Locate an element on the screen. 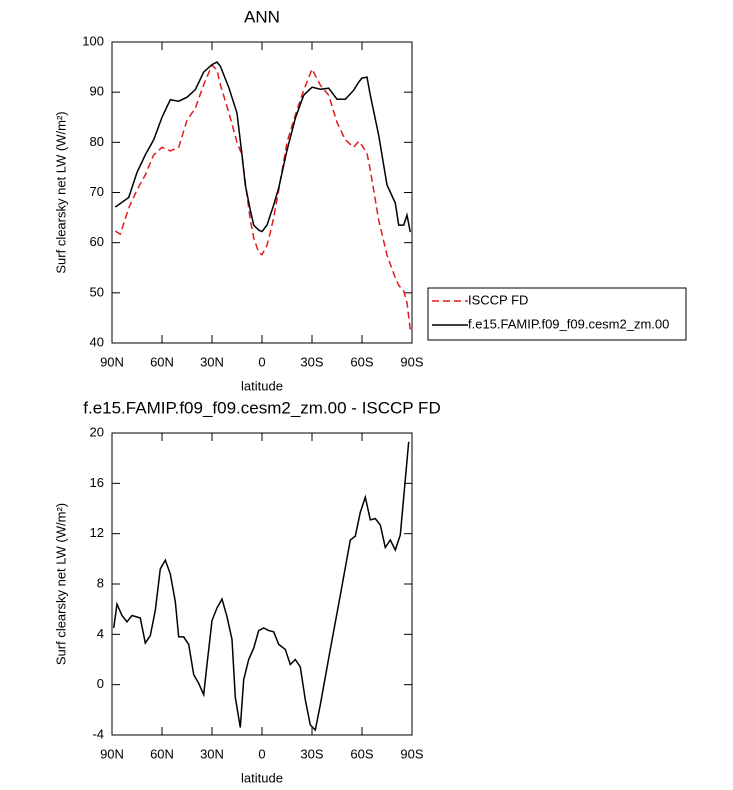 This screenshot has width=733, height=790. y-tick-label: 60 is located at coordinates (97, 241).